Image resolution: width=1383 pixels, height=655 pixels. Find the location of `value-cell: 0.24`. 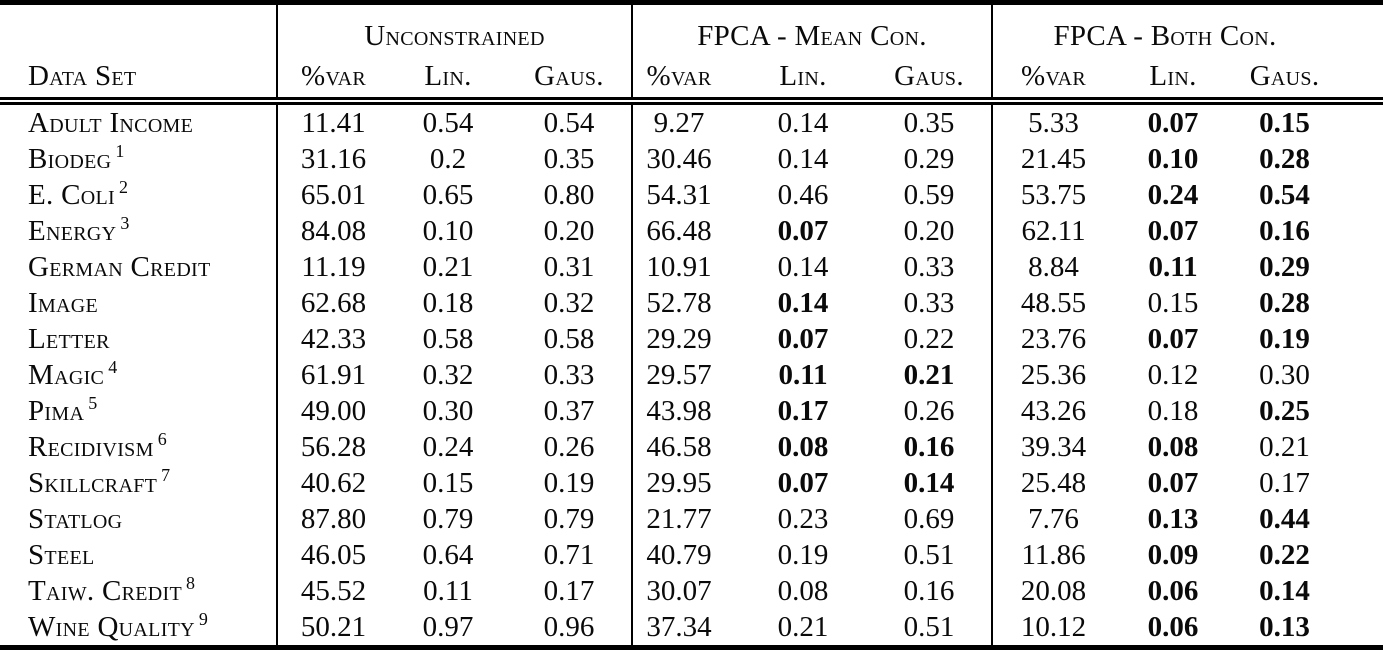

value-cell: 0.24 is located at coordinates (1173, 194).